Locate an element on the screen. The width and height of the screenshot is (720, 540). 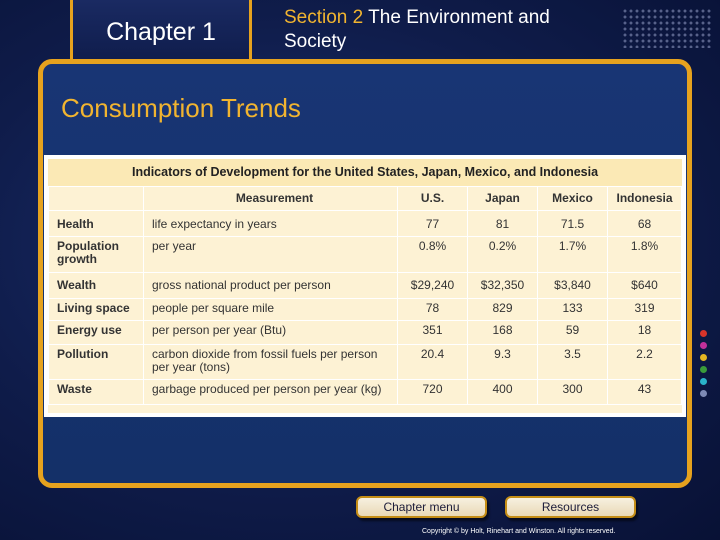
value-cell: 71.5 is located at coordinates (572, 223).